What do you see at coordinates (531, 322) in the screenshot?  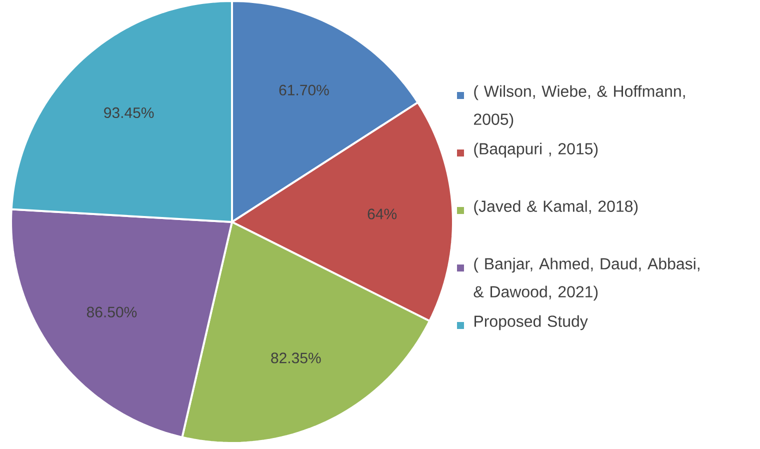 I see `legend-label: Proposed Study` at bounding box center [531, 322].